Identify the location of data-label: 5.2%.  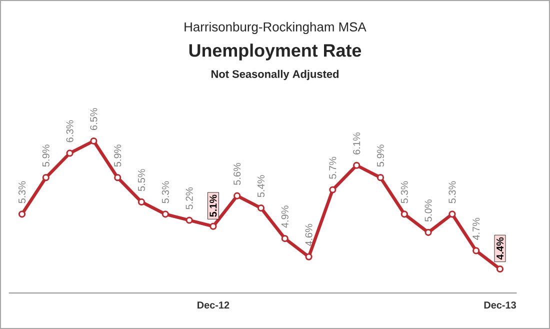
(189, 198).